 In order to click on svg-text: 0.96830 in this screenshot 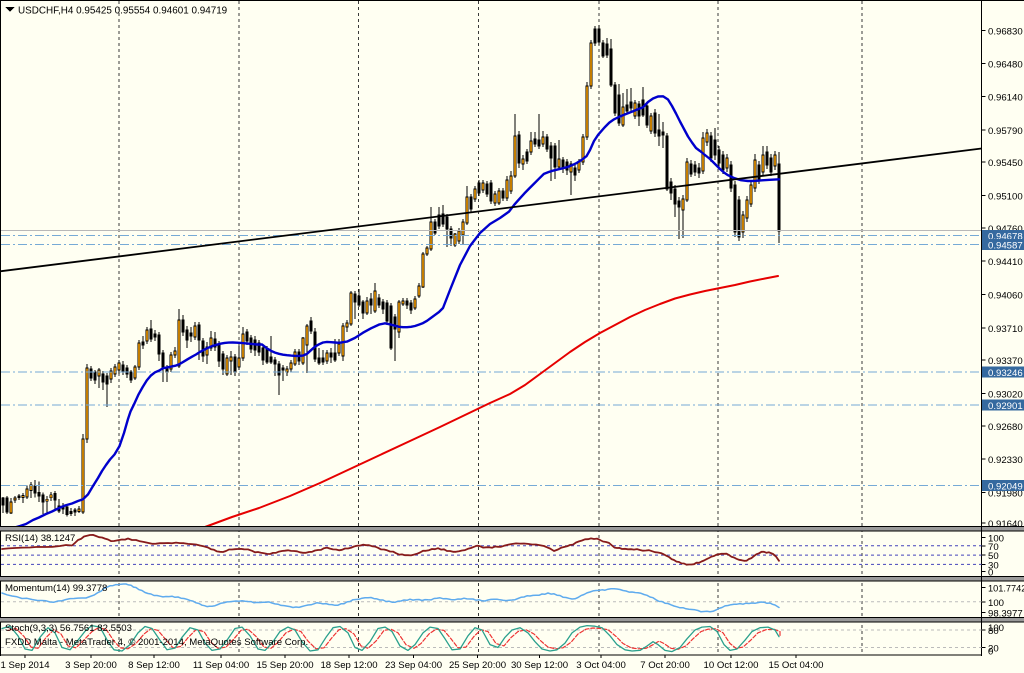, I will do `click(1005, 32)`.